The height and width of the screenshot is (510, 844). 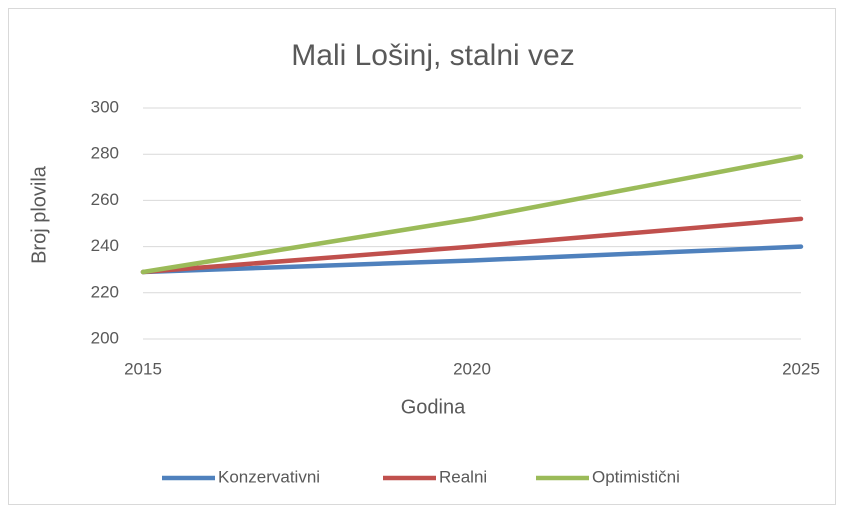 I want to click on y-tick-label: 280, so click(x=105, y=153).